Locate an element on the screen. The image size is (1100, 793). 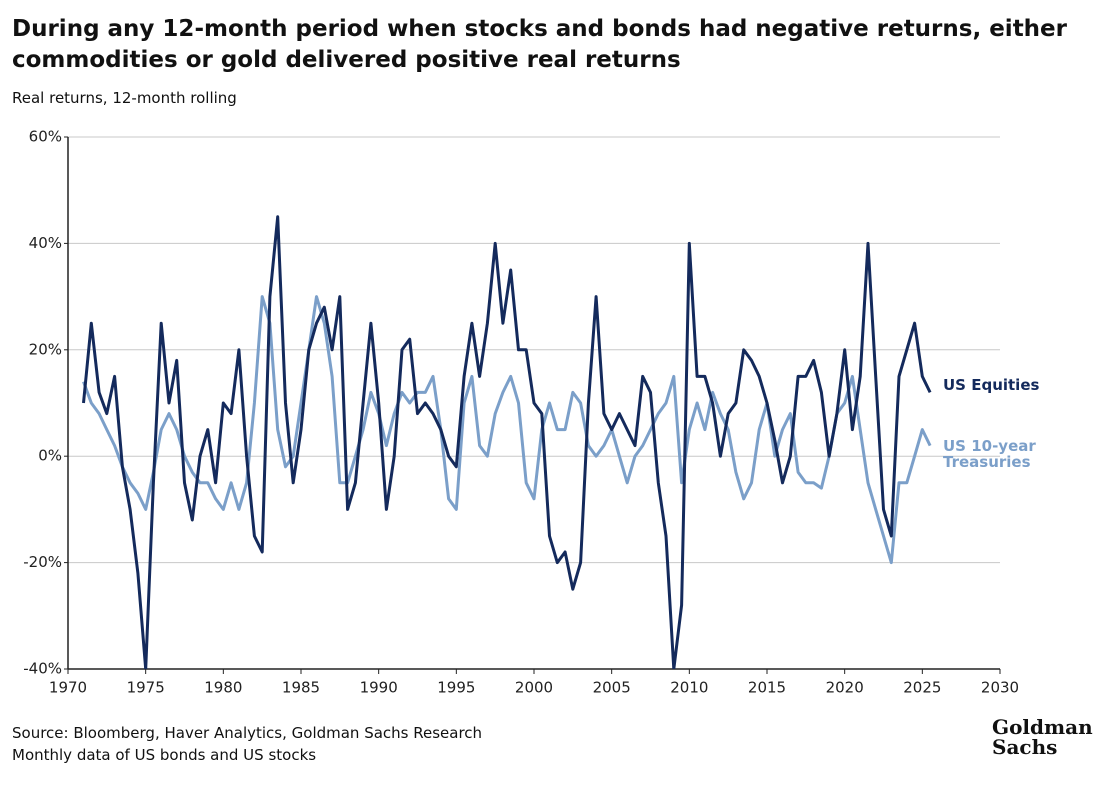
x-tick-label: 1980 is located at coordinates (223, 688).